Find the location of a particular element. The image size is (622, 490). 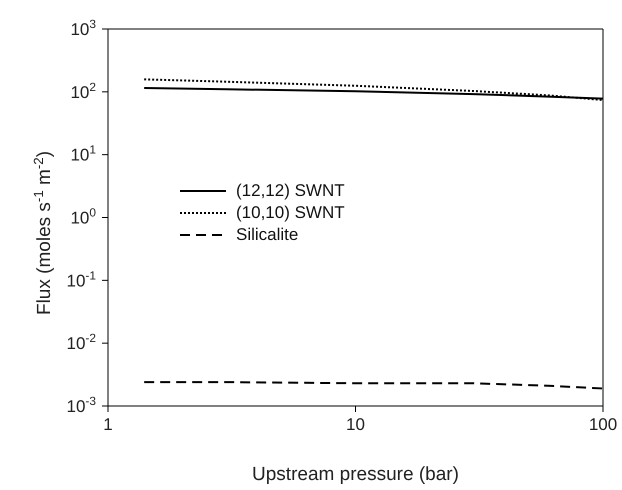

y-tick-label: 10$^{-2}$ is located at coordinates (81, 342).